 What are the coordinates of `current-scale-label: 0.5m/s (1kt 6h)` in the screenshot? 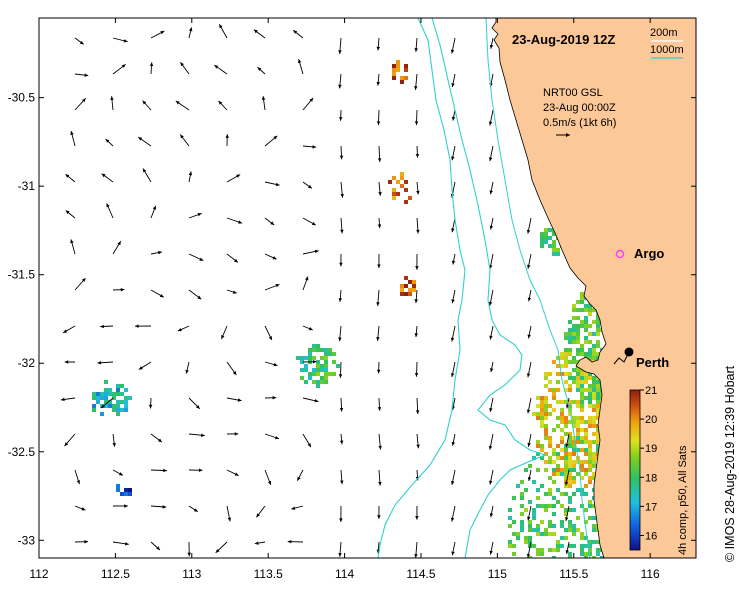 It's located at (579, 123).